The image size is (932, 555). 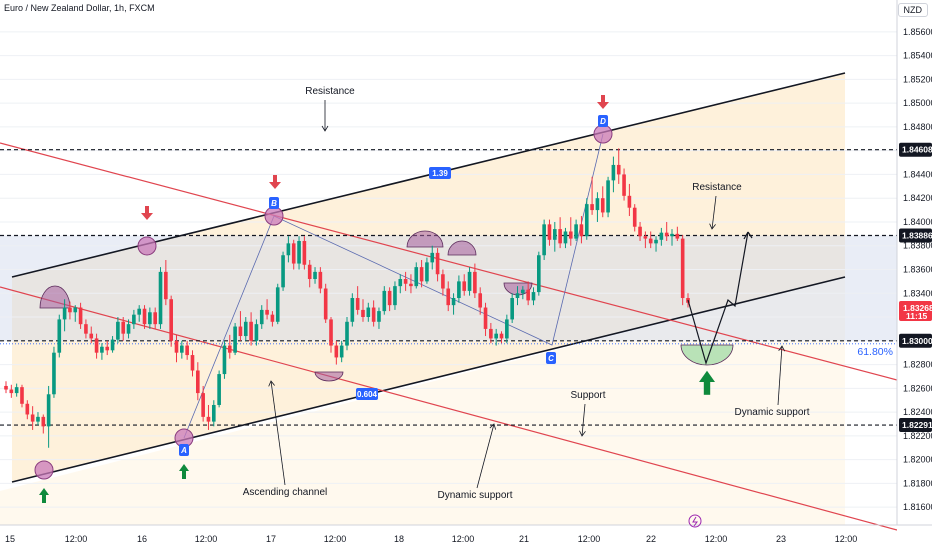 What do you see at coordinates (917, 236) in the screenshot?
I see `level-price-label: 1.83886` at bounding box center [917, 236].